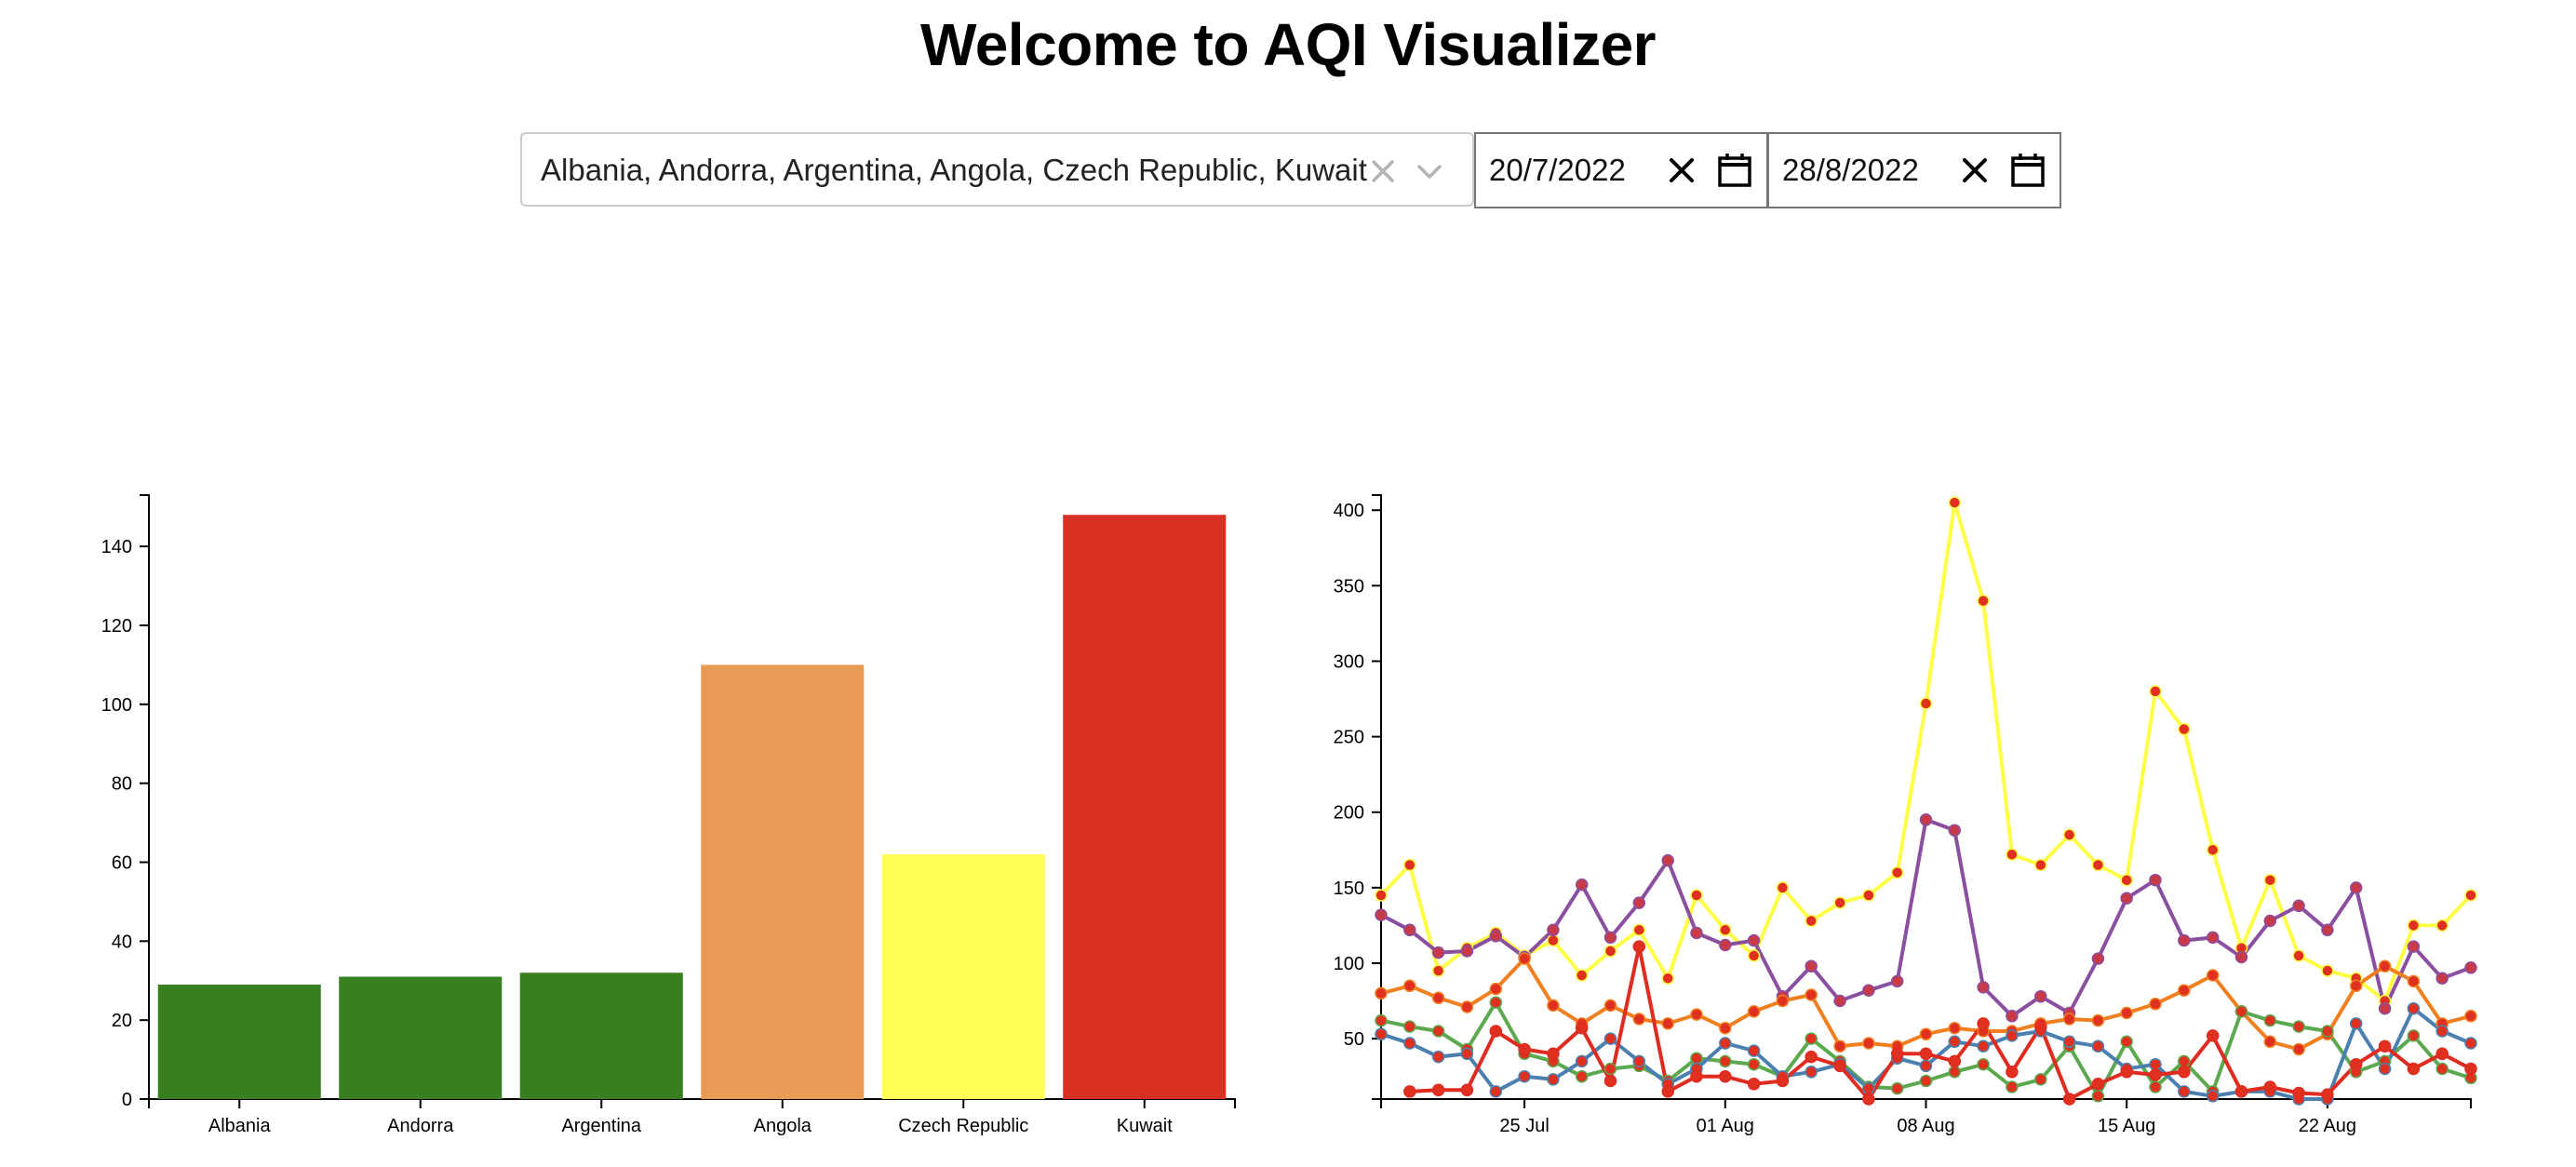  I want to click on start-date-picker: 20/7/2022, so click(1621, 170).